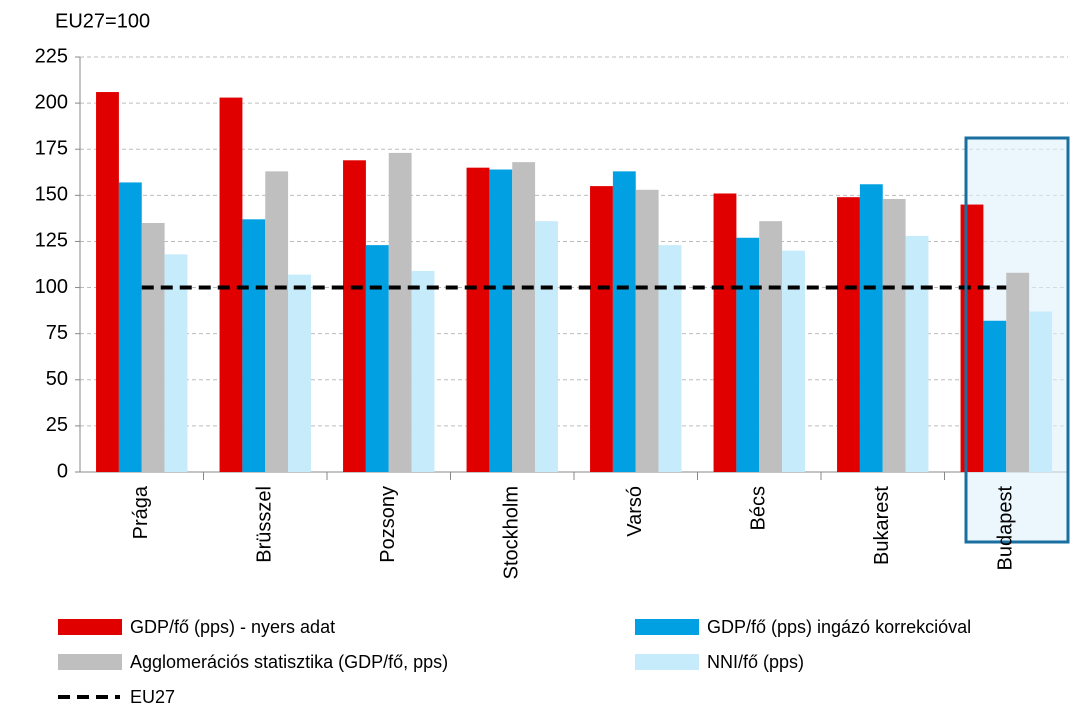  I want to click on x-tick-label: Budapest, so click(1006, 528).